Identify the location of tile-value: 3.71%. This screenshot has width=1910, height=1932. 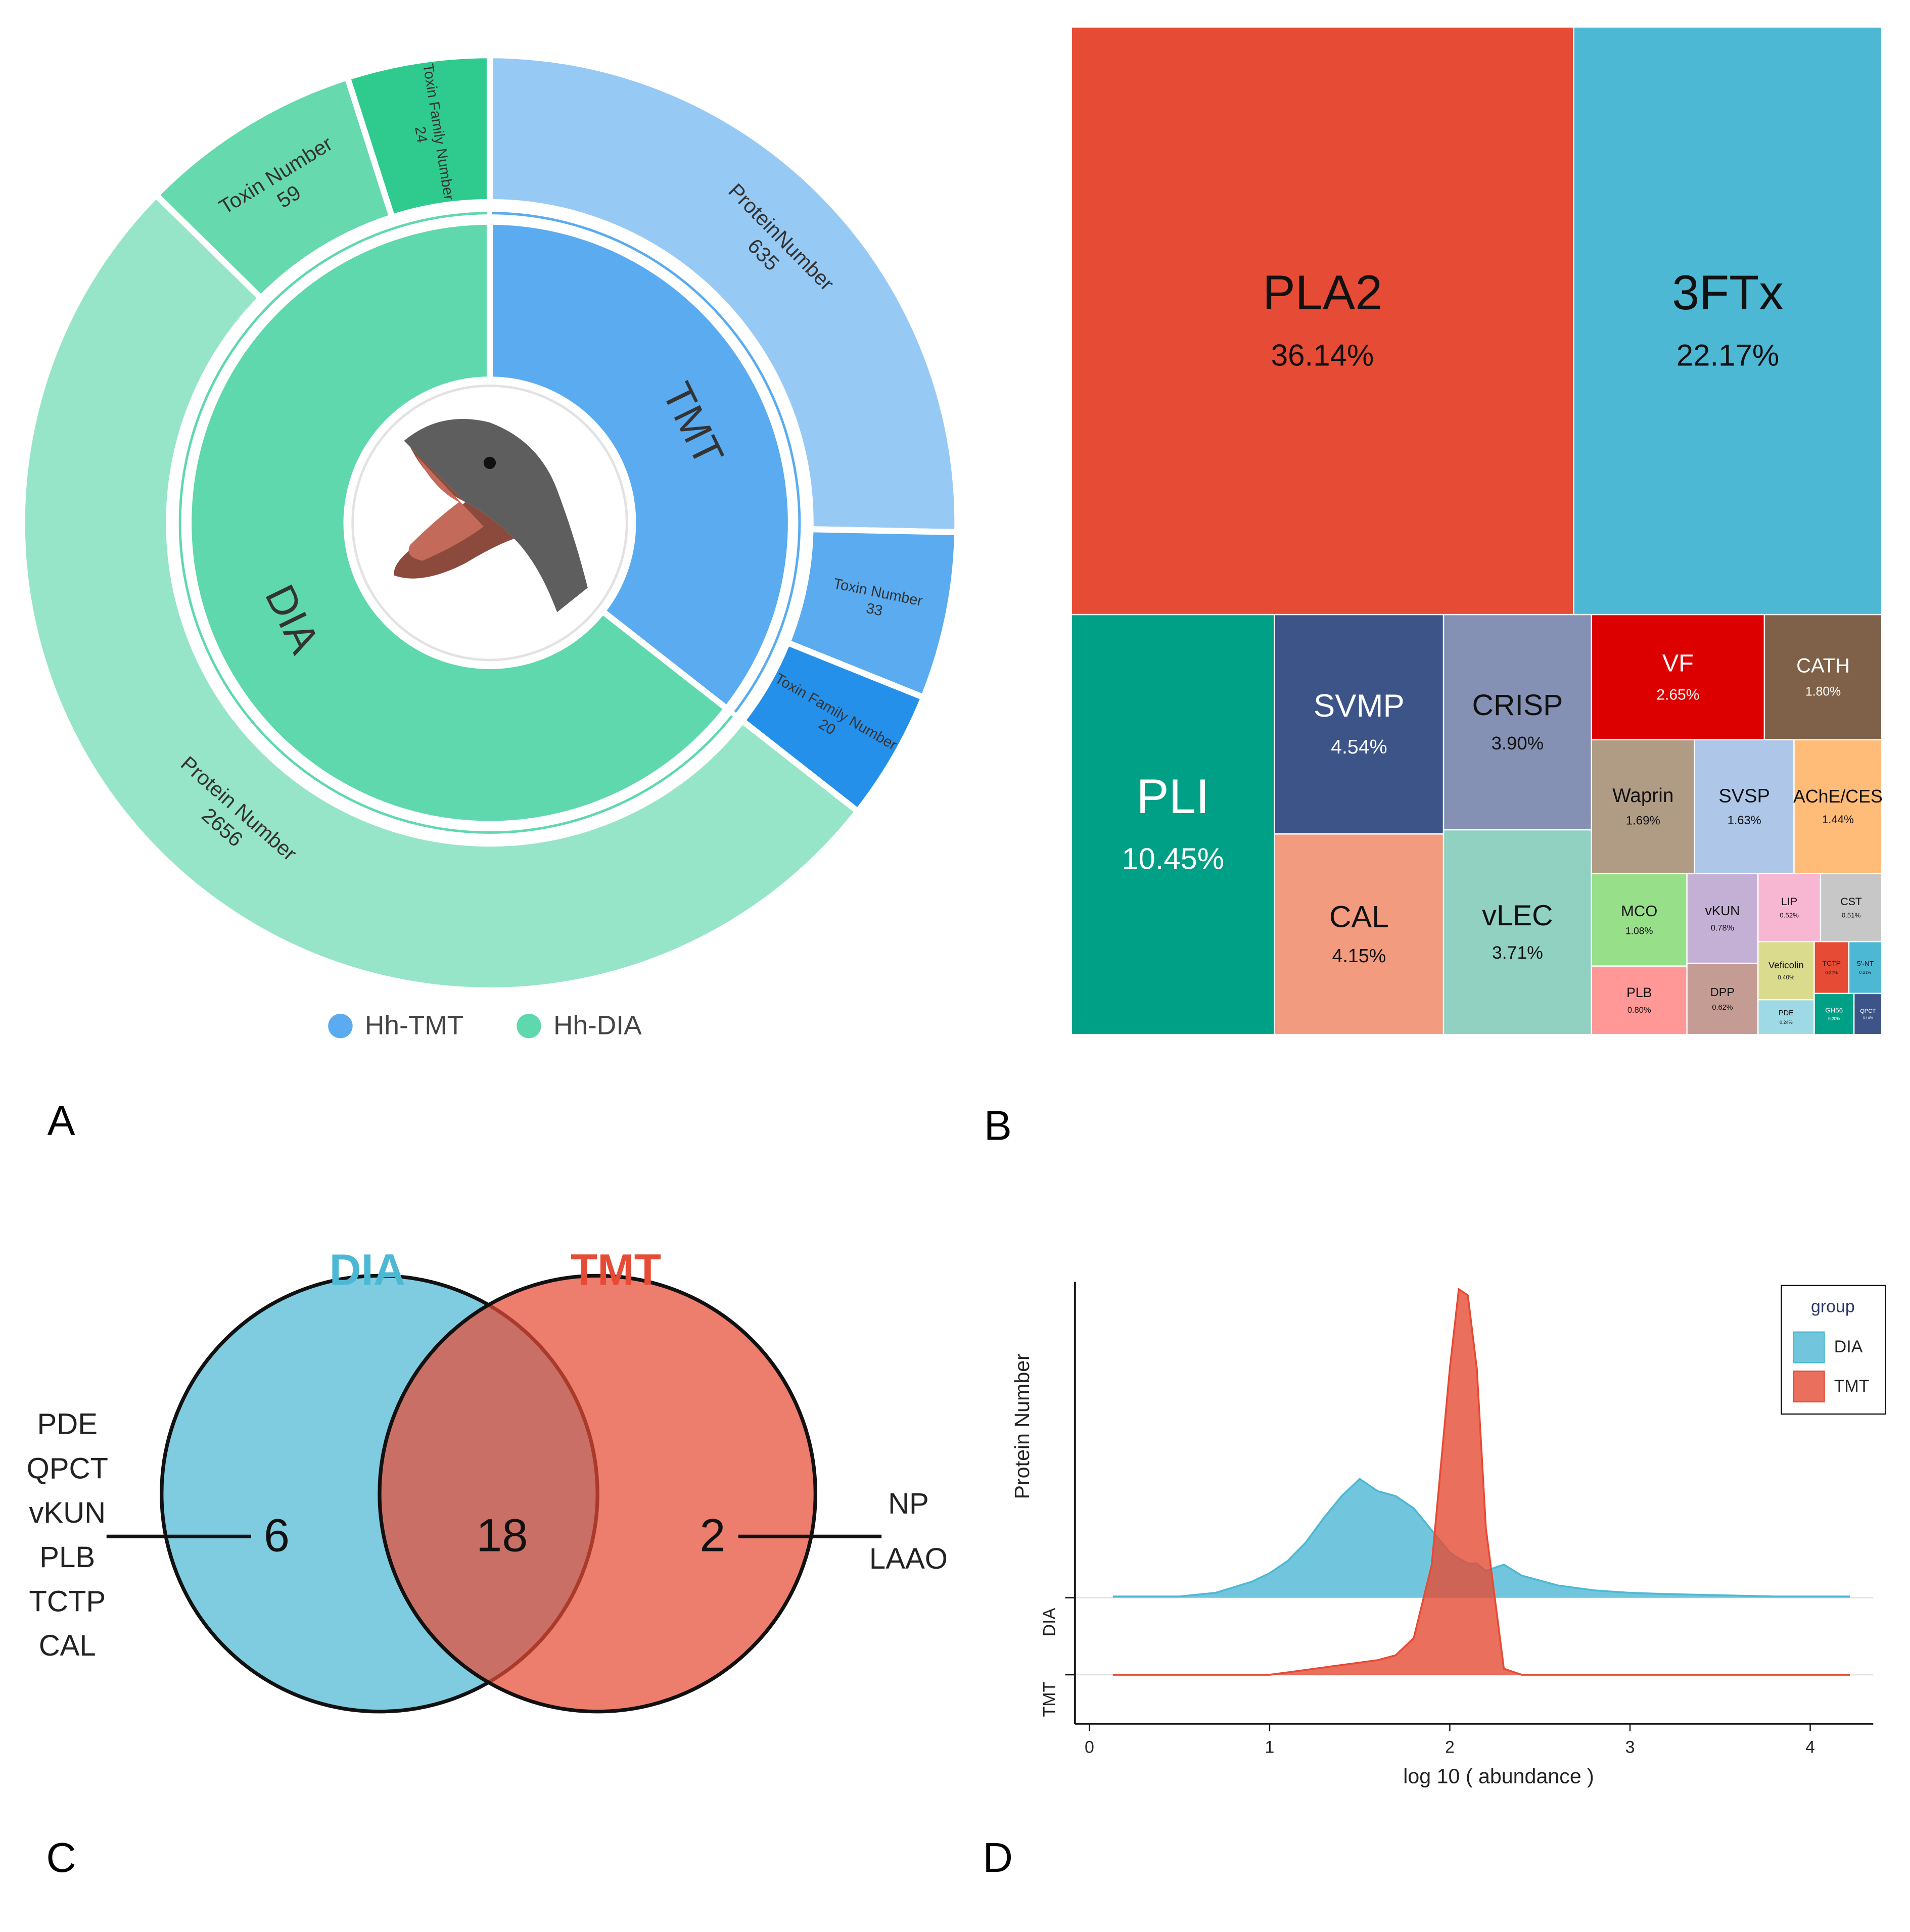
(1518, 953).